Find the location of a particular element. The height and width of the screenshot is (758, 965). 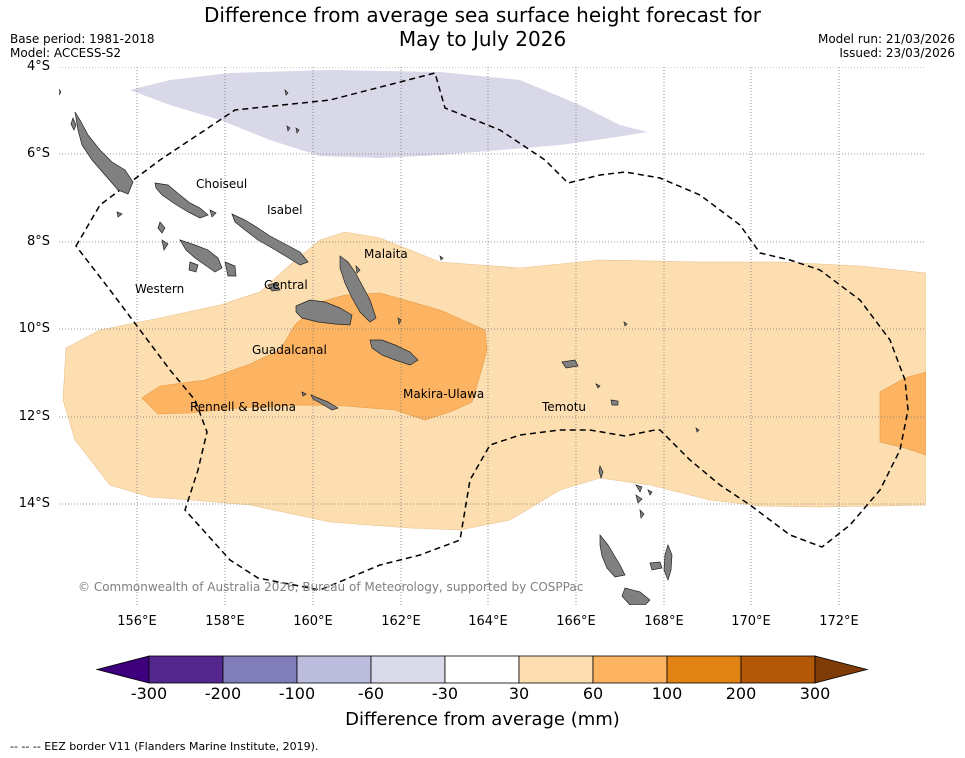

colorbar-title: Difference from average (mm) is located at coordinates (482, 719).